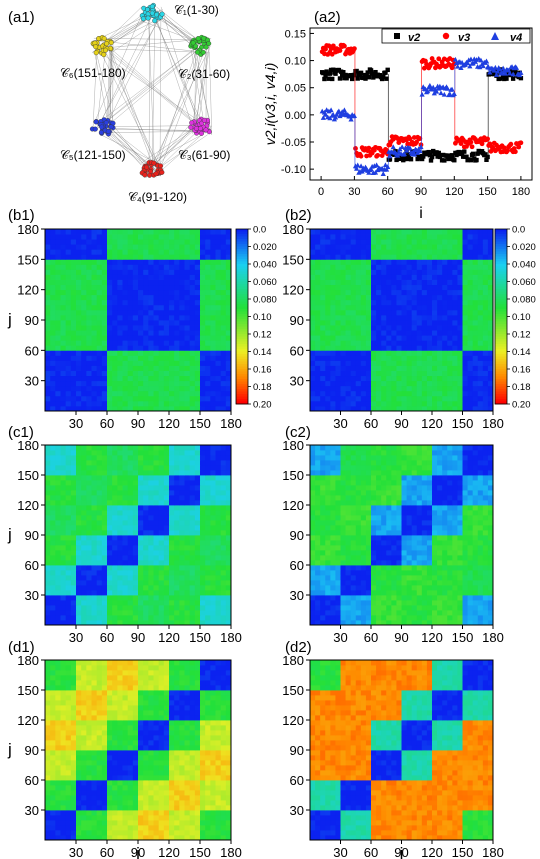 This screenshot has width=540, height=859. I want to click on cluster-c5, so click(102, 127).